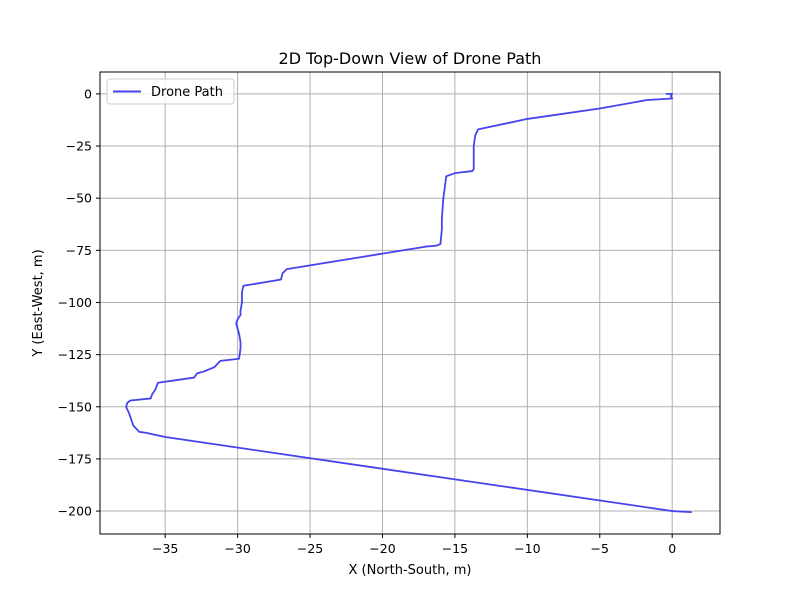 This screenshot has height=600, width=800. What do you see at coordinates (79, 146) in the screenshot?
I see `y-tick-label: −25` at bounding box center [79, 146].